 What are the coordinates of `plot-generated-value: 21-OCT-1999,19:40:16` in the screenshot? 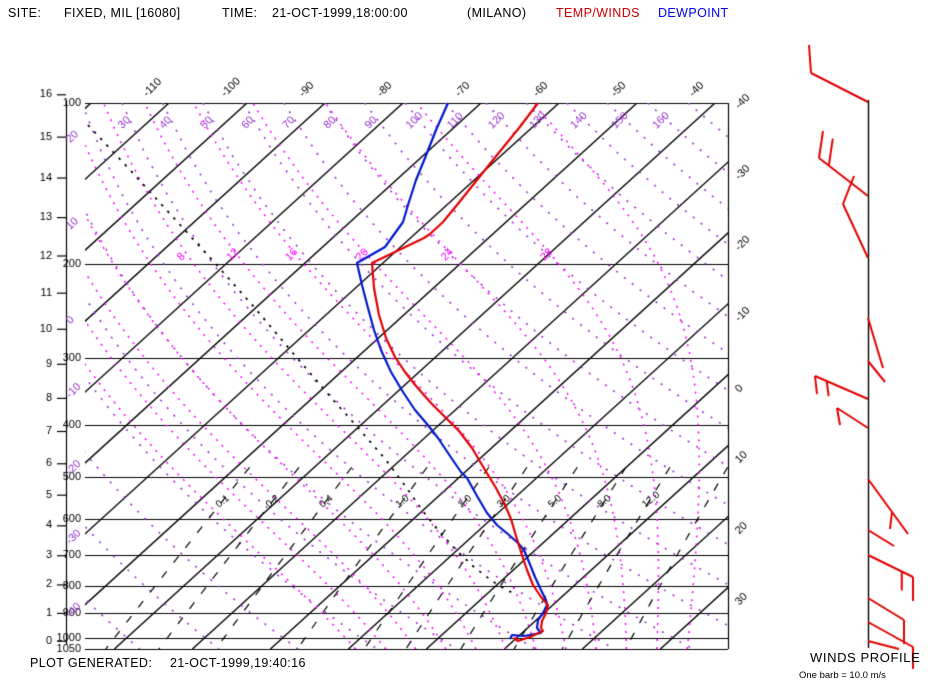 It's located at (238, 663).